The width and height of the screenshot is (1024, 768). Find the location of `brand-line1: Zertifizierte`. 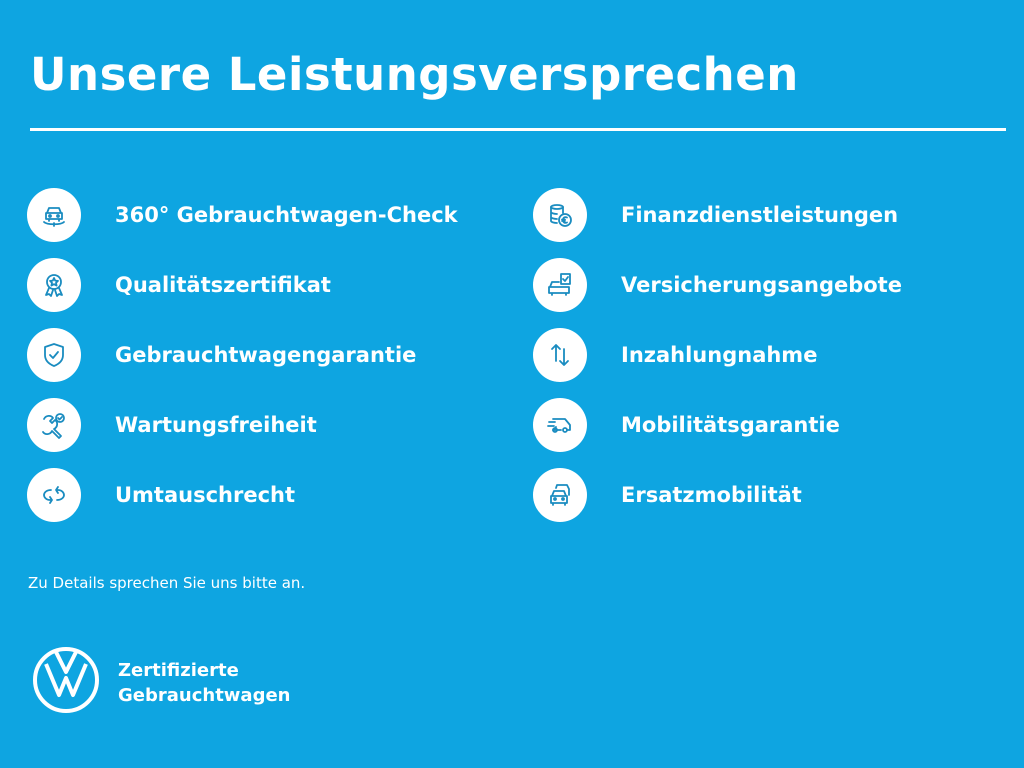

brand-line1: Zertifizierte is located at coordinates (178, 670).